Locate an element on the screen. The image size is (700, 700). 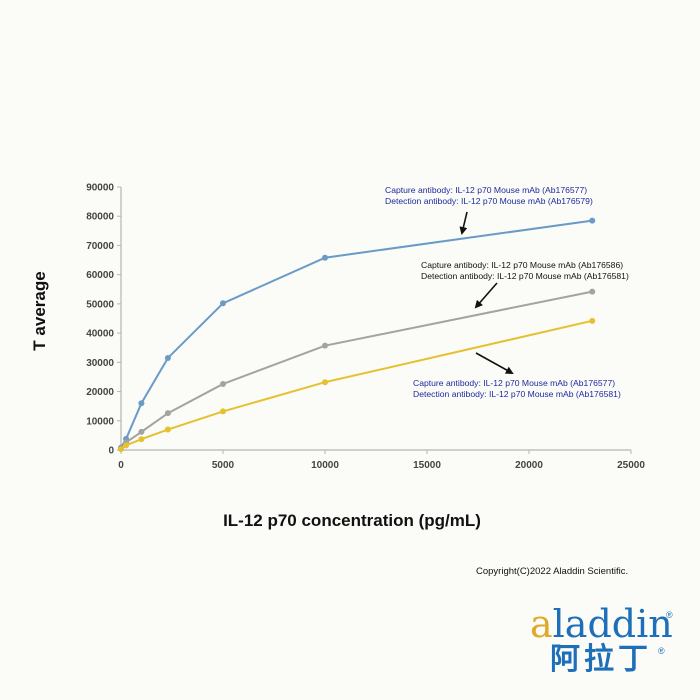
x-tick-label: 5000 is located at coordinates (223, 465).